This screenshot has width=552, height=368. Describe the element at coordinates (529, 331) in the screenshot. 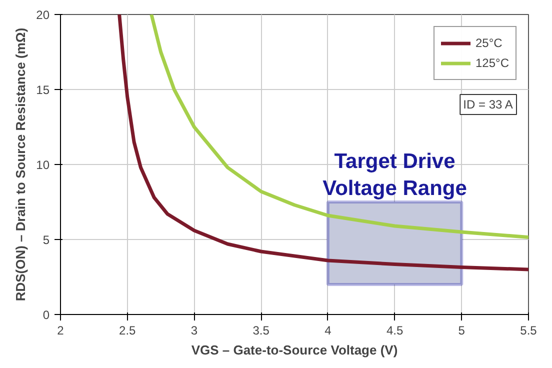

I see `x-tick-label: 5.5` at that location.